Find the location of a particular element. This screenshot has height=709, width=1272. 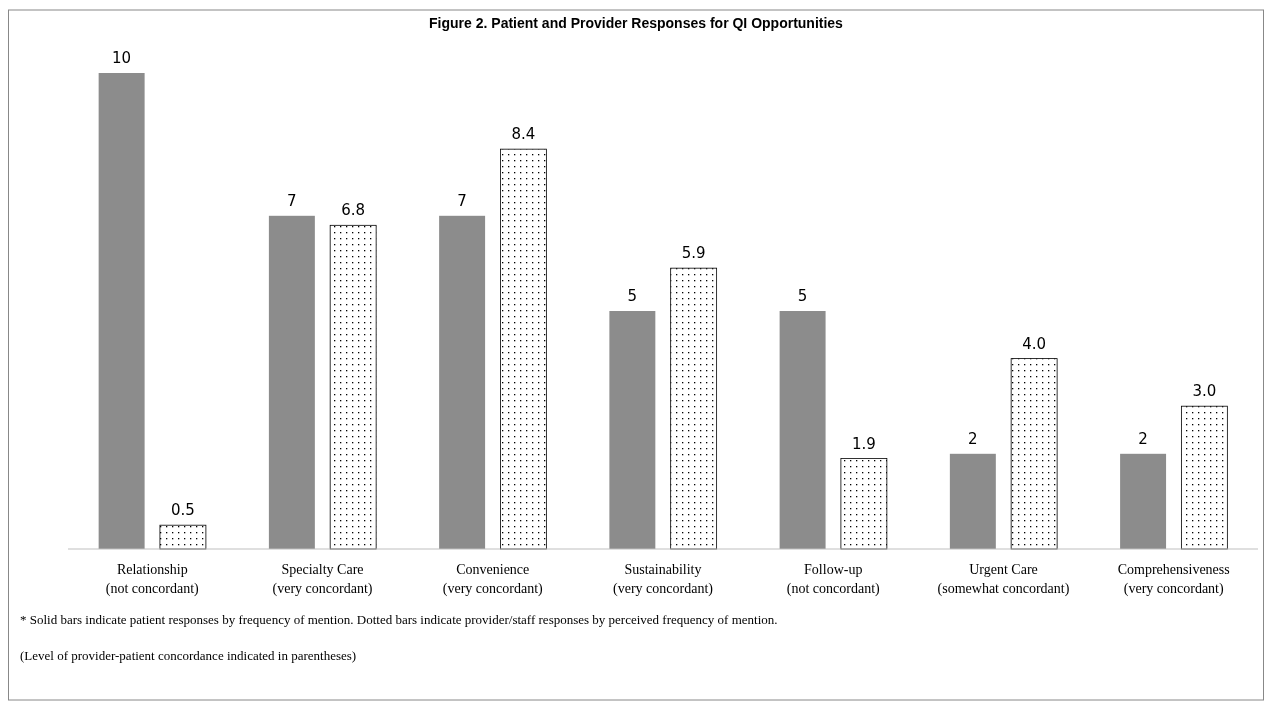

data-label: 4.0 is located at coordinates (1034, 343).